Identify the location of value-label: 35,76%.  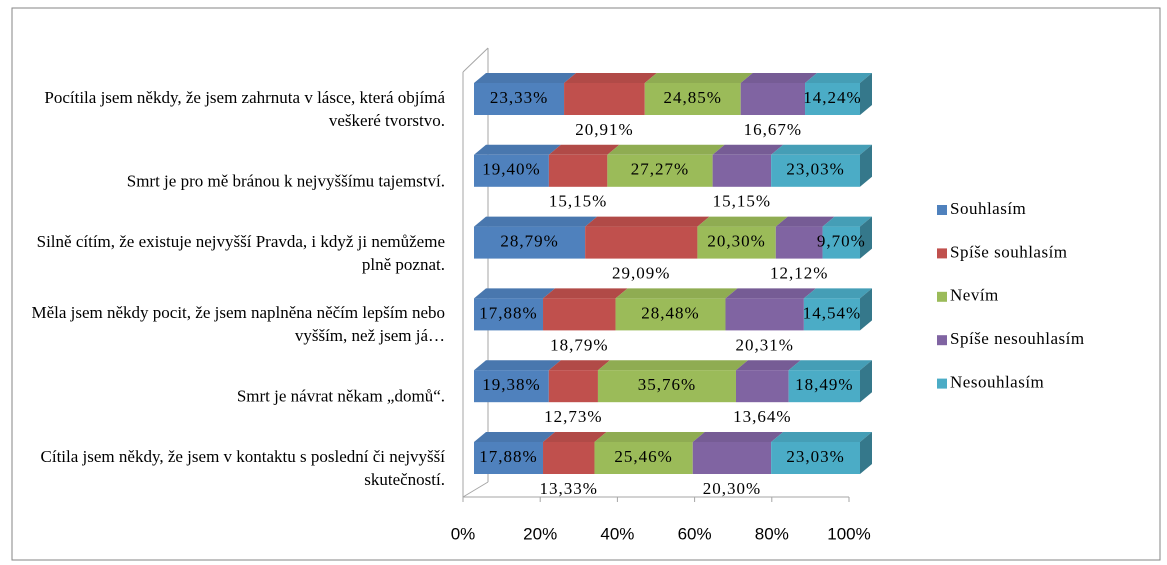
(667, 384).